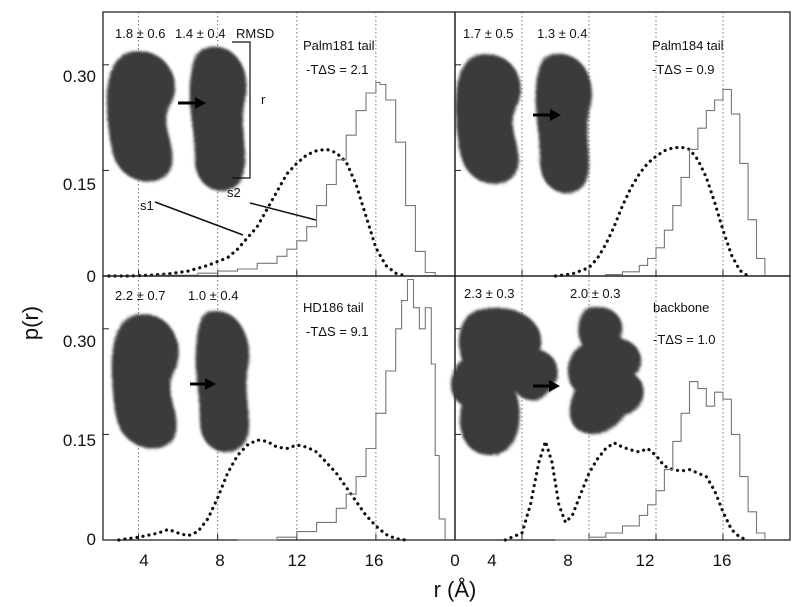 Image resolution: width=798 pixels, height=607 pixels. Describe the element at coordinates (337, 69) in the screenshot. I see `entropy-label: -TΔS = 2.1` at that location.